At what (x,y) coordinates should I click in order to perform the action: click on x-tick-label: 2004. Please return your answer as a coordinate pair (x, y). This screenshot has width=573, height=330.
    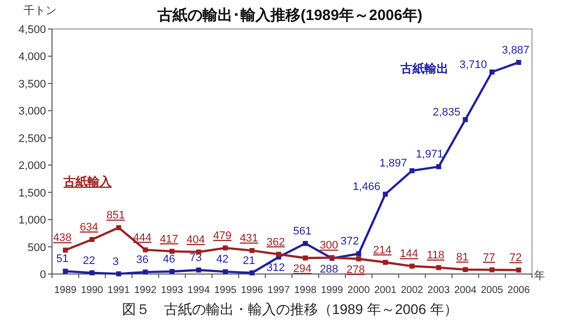
    Looking at the image, I should click on (465, 290).